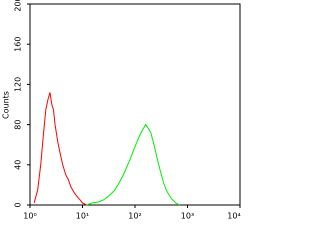 The width and height of the screenshot is (320, 240). Describe the element at coordinates (29, 216) in the screenshot. I see `x-tick-label: 10⁰` at that location.